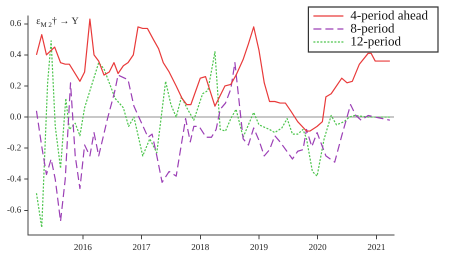  What do you see at coordinates (318, 247) in the screenshot?
I see `x-tick-label: 2020` at bounding box center [318, 247].